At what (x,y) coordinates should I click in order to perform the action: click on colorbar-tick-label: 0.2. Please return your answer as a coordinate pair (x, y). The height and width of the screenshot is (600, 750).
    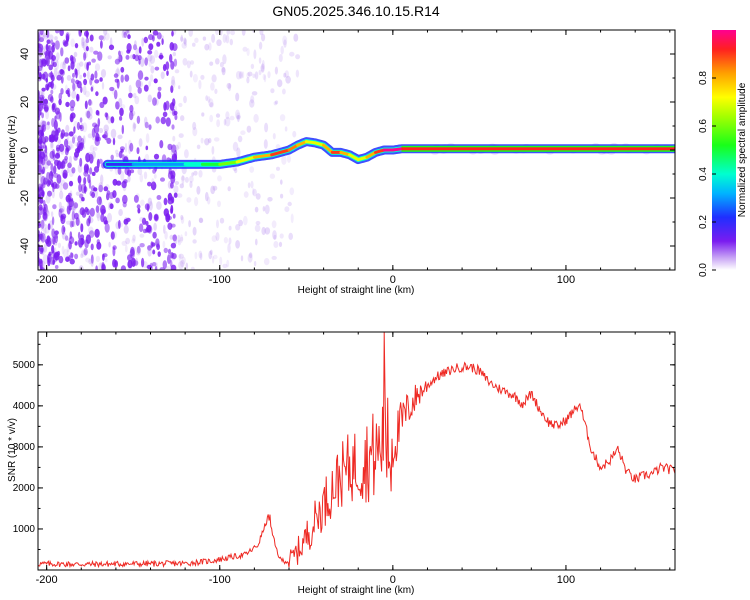
    Looking at the image, I should click on (703, 222).